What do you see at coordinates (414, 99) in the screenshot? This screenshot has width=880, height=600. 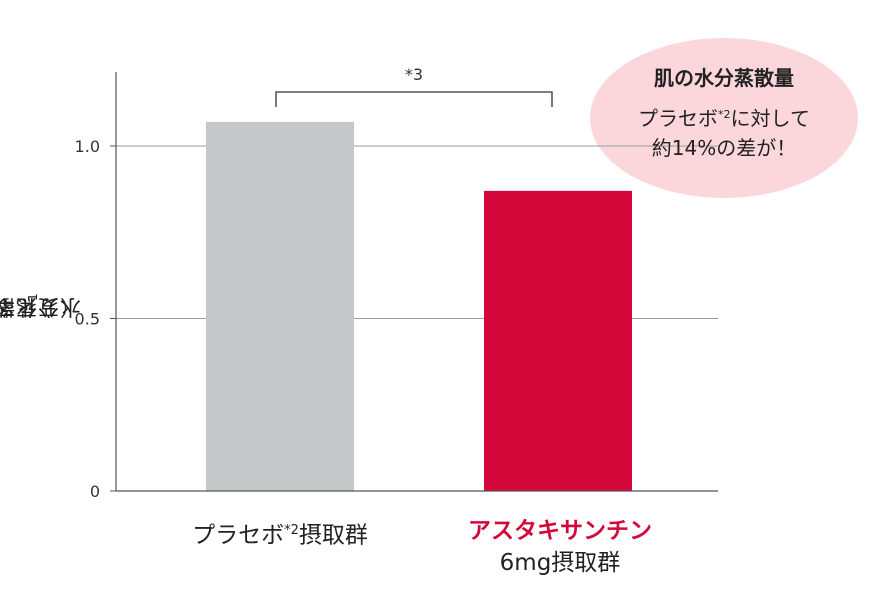 I see `significance-bracket` at bounding box center [414, 99].